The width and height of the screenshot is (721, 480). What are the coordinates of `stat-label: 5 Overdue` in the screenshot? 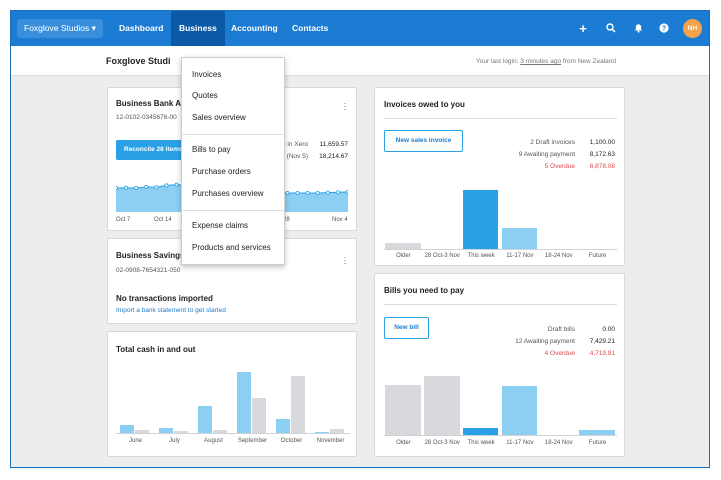 It's located at (559, 166).